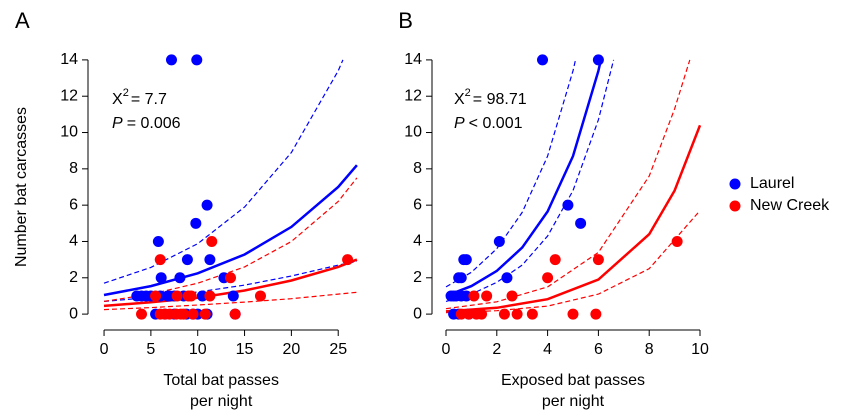 The height and width of the screenshot is (412, 841). What do you see at coordinates (149, 99) in the screenshot?
I see `stat-value: = 7.7` at bounding box center [149, 99].